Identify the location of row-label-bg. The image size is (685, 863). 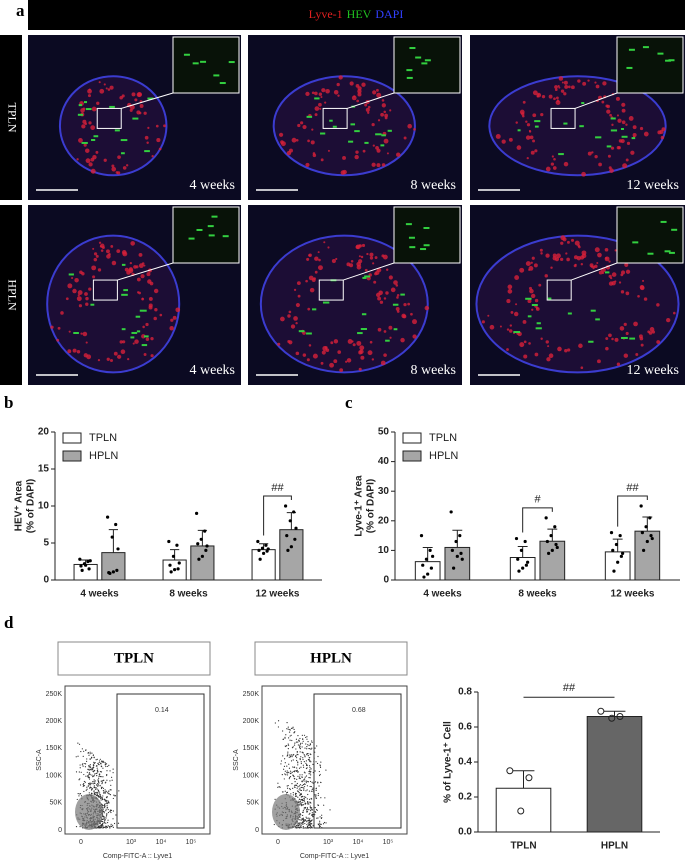
(11, 295).